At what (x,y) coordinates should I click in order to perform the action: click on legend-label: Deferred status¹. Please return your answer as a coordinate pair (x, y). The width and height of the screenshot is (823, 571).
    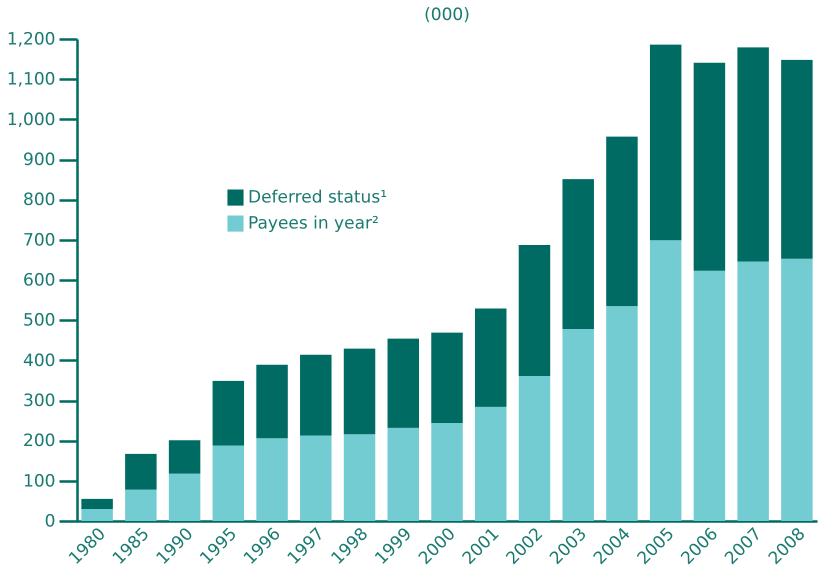
    Looking at the image, I should click on (318, 198).